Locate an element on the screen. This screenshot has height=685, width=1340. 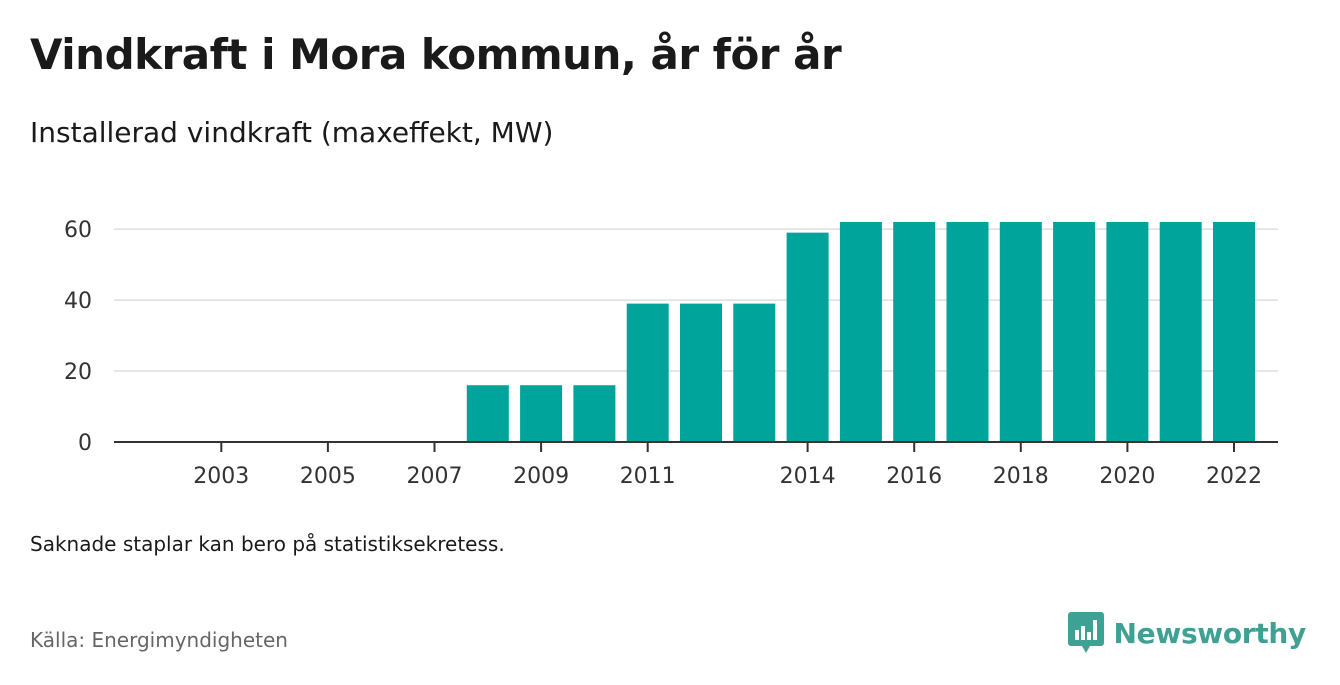
bar-2012 is located at coordinates (701, 372).